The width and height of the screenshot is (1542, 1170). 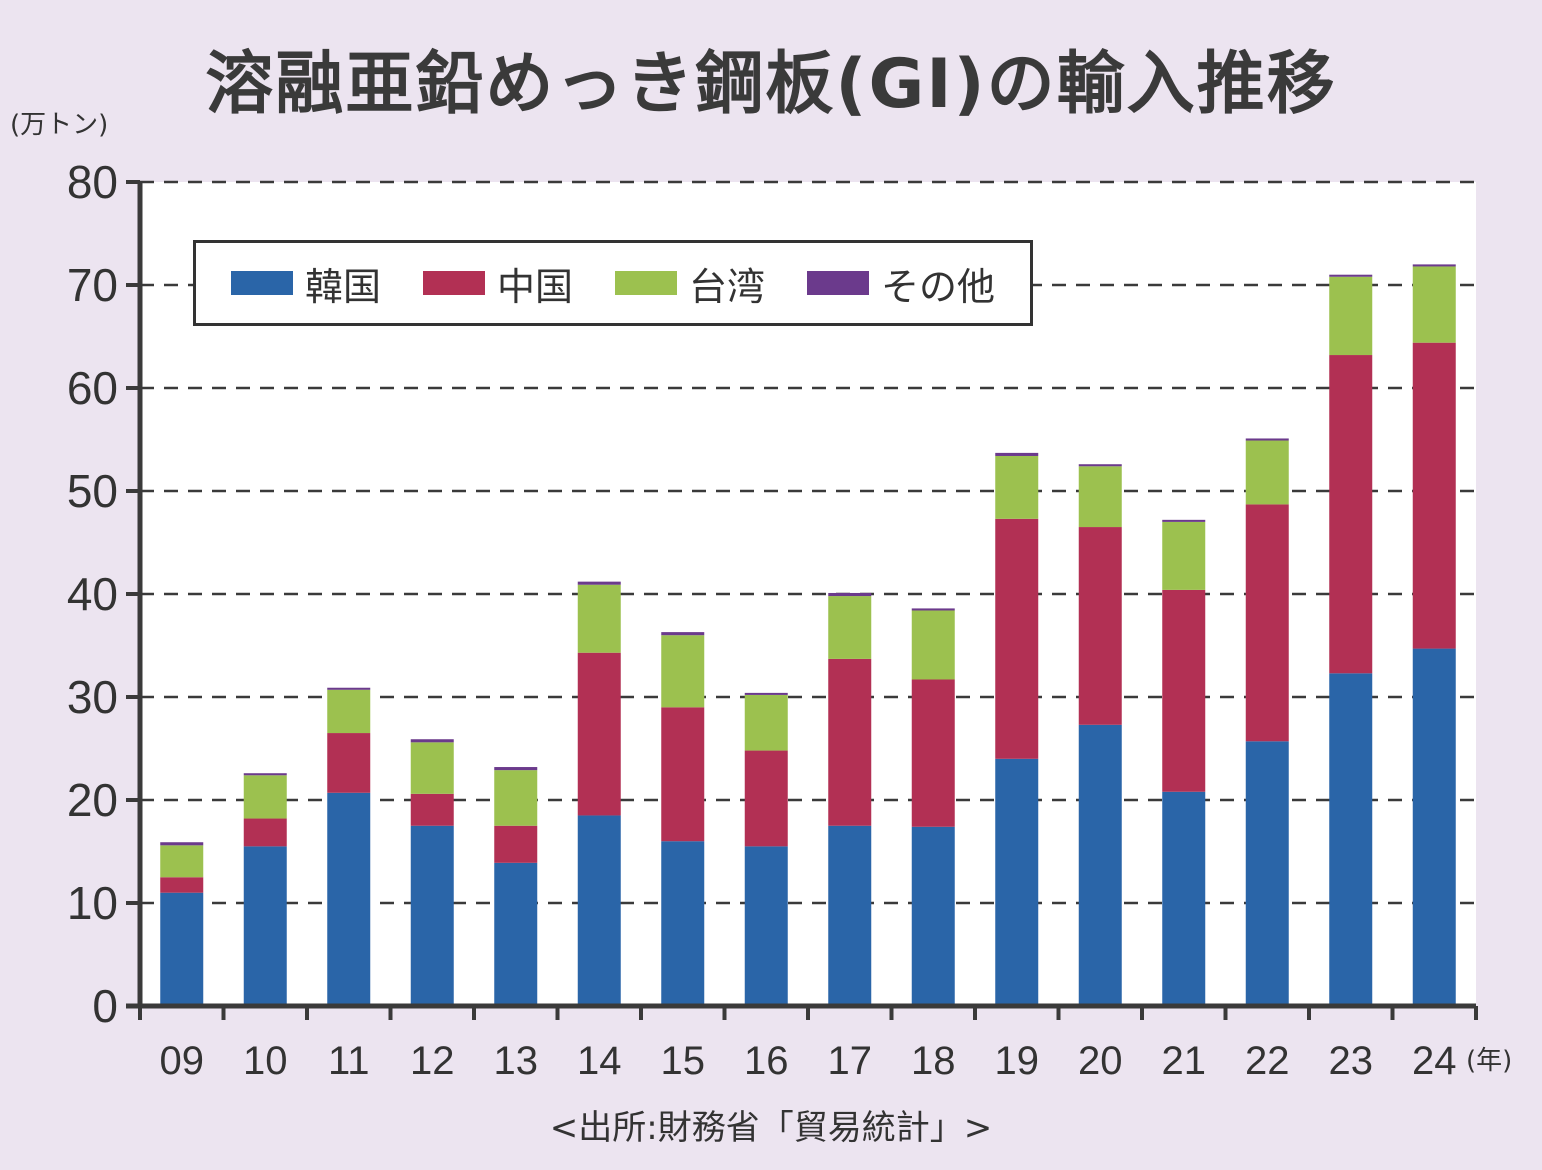 What do you see at coordinates (342, 286) in the screenshot?
I see `legend-label: 韓国` at bounding box center [342, 286].